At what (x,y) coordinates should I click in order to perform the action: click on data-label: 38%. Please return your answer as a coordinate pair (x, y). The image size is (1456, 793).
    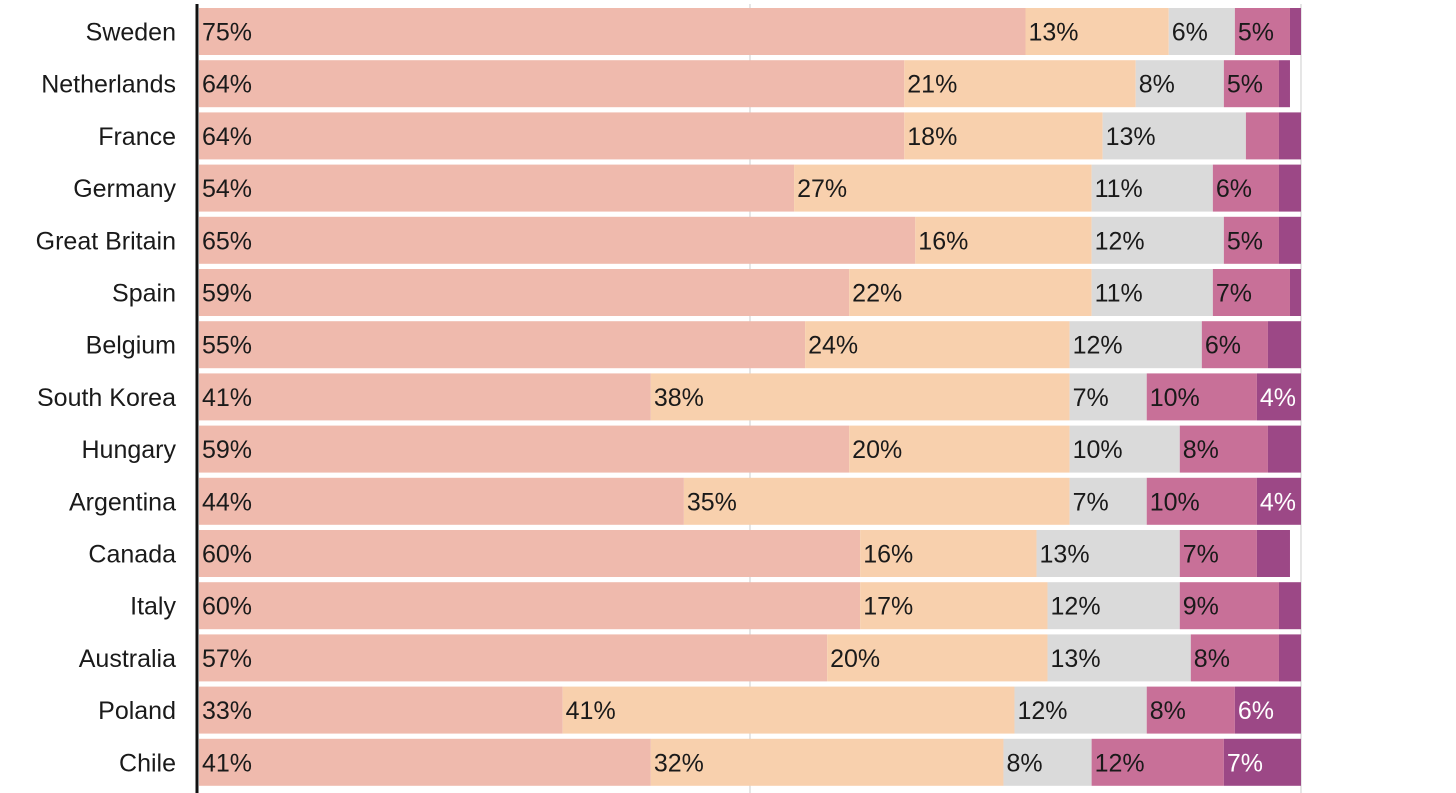
    Looking at the image, I should click on (679, 398).